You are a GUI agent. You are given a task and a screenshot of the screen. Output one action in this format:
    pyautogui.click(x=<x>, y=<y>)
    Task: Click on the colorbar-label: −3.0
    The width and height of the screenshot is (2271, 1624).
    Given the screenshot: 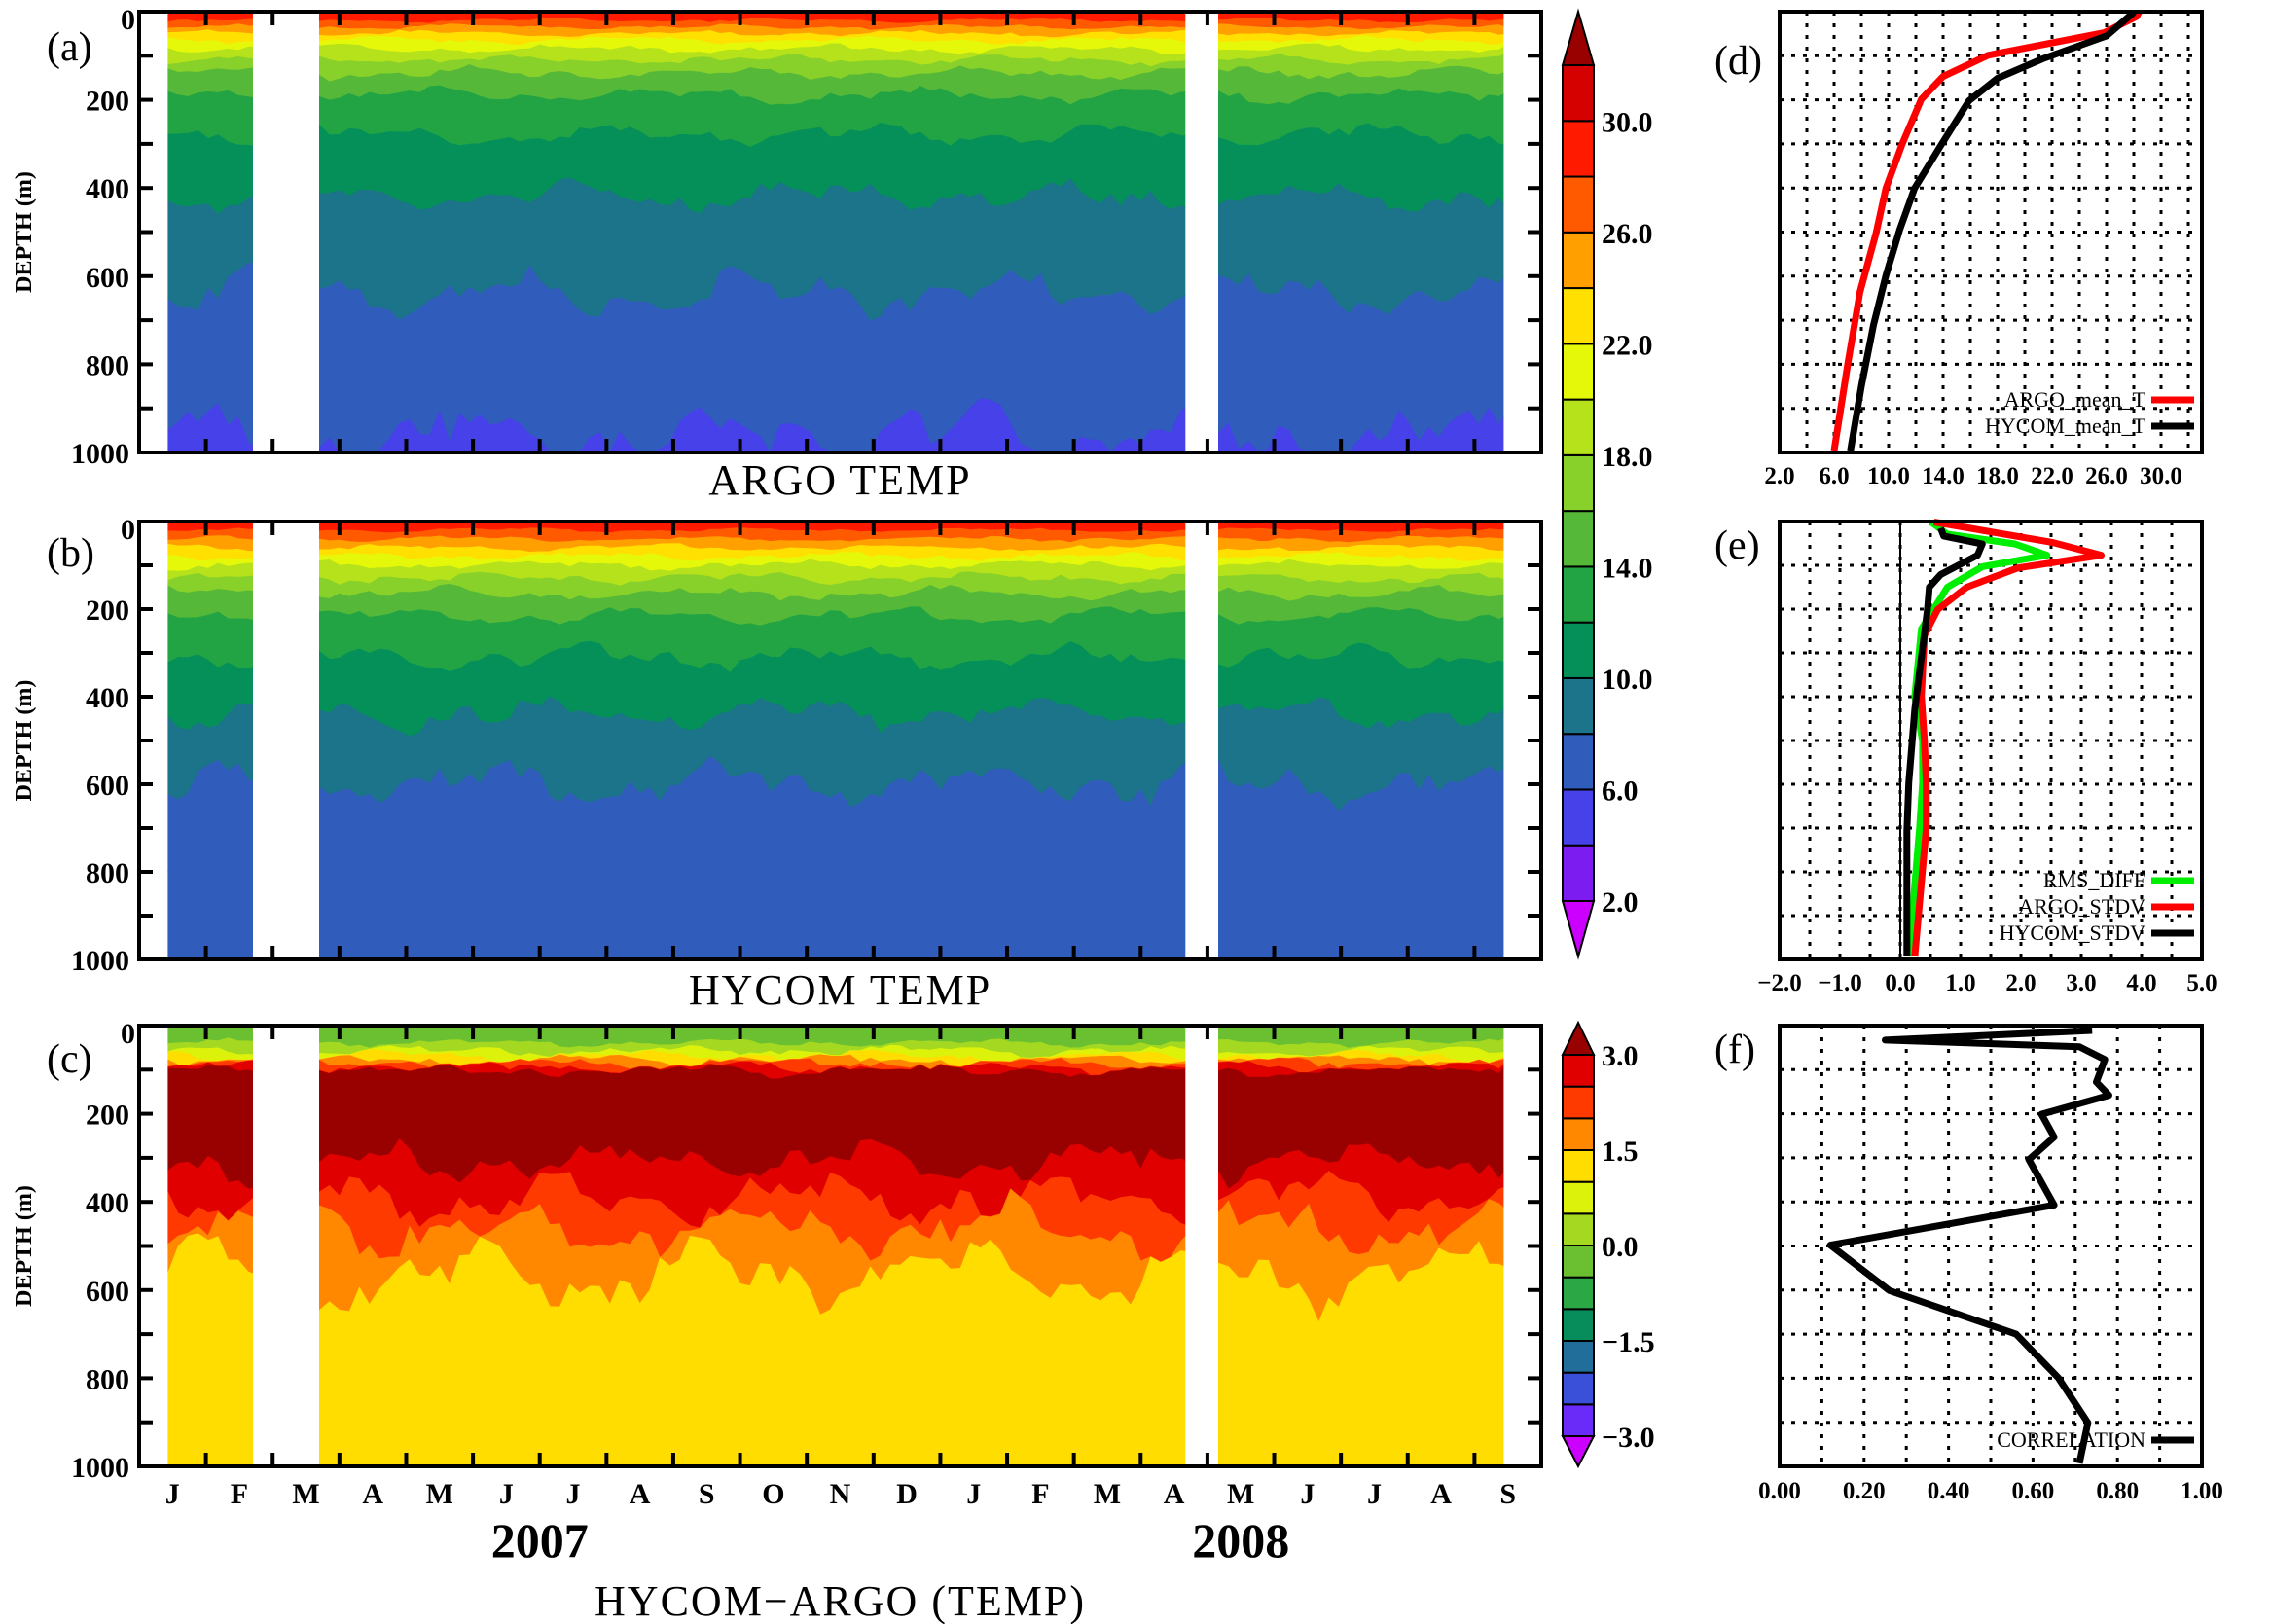 What is the action you would take?
    pyautogui.click(x=1628, y=1438)
    